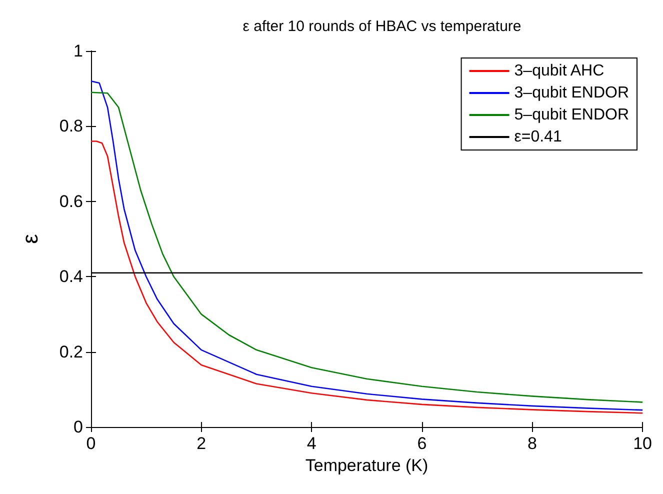 The image size is (663, 494). What do you see at coordinates (78, 51) in the screenshot?
I see `y-tick-label: 1` at bounding box center [78, 51].